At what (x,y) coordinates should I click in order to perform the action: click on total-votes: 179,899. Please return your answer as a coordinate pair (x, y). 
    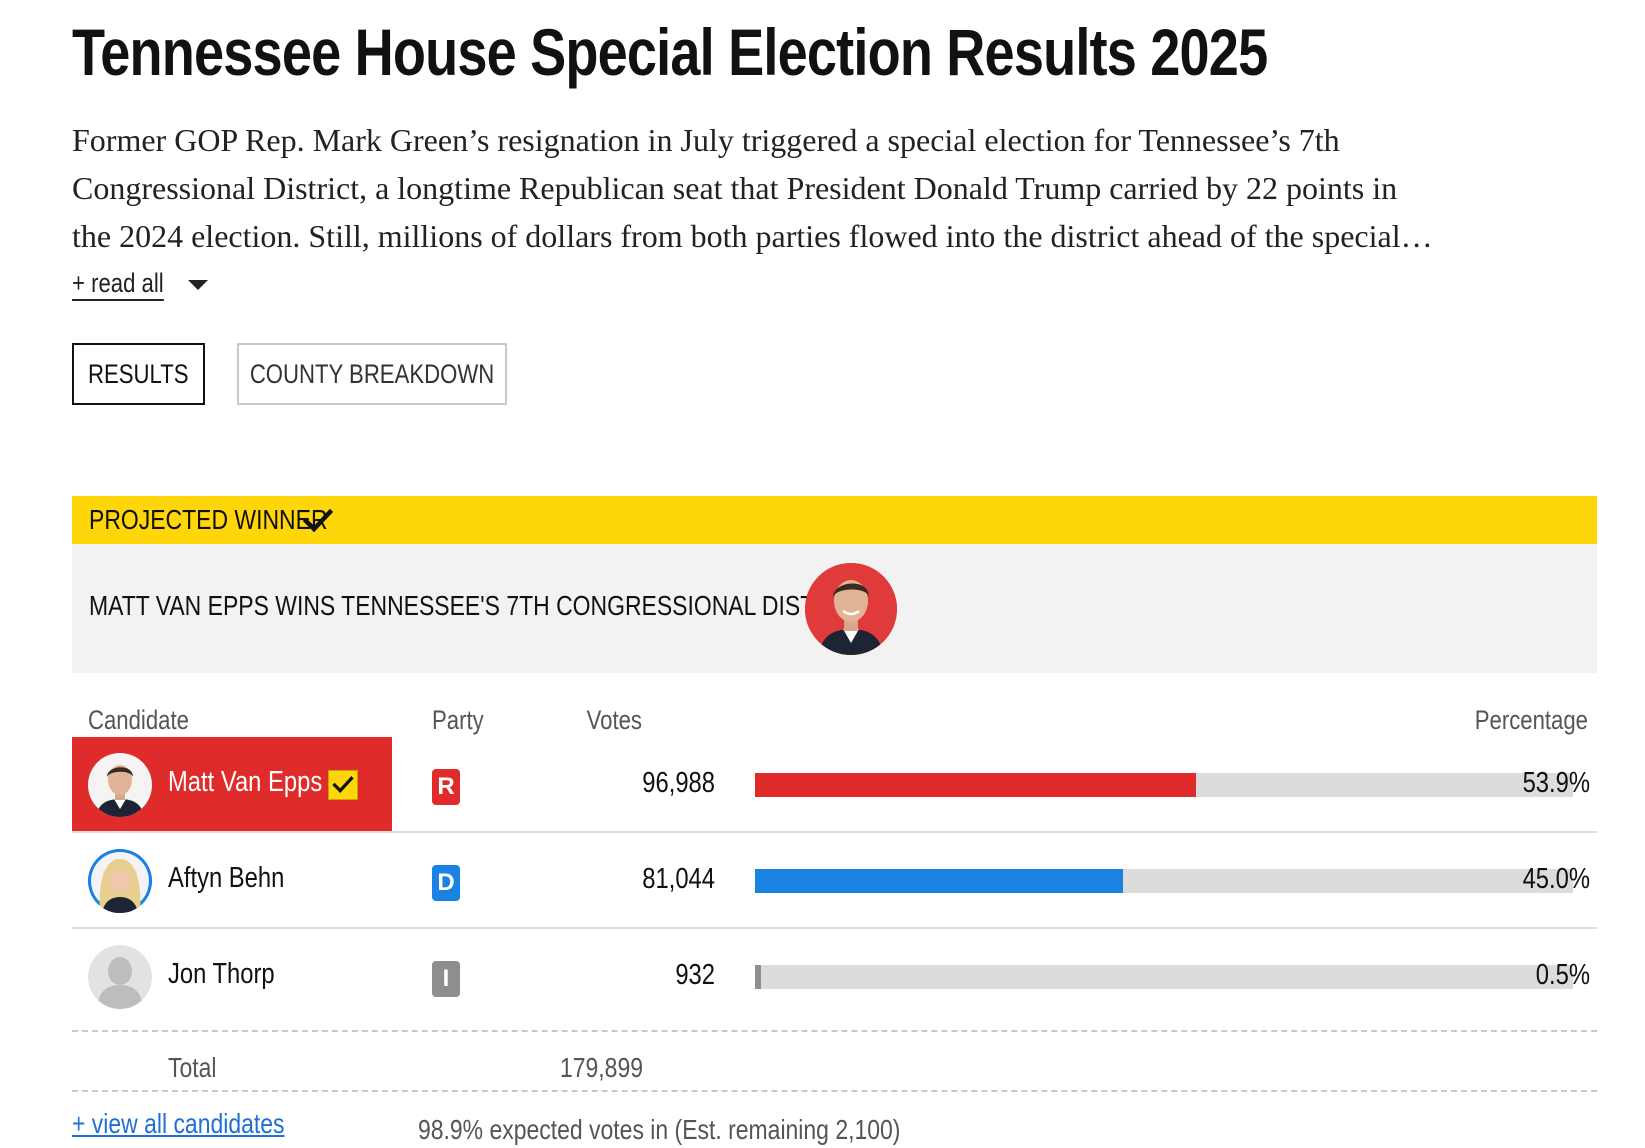
    Looking at the image, I should click on (601, 1067).